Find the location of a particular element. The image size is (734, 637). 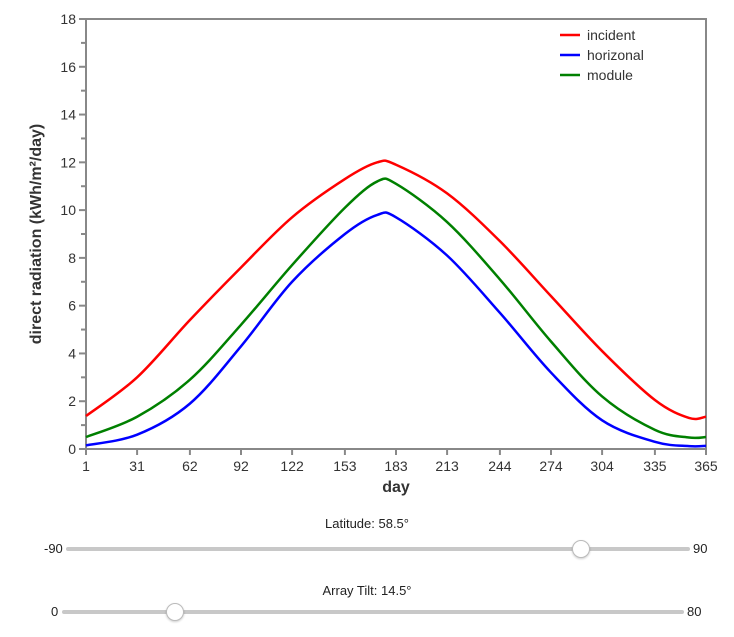

tilt-max-label: 80 is located at coordinates (694, 611).